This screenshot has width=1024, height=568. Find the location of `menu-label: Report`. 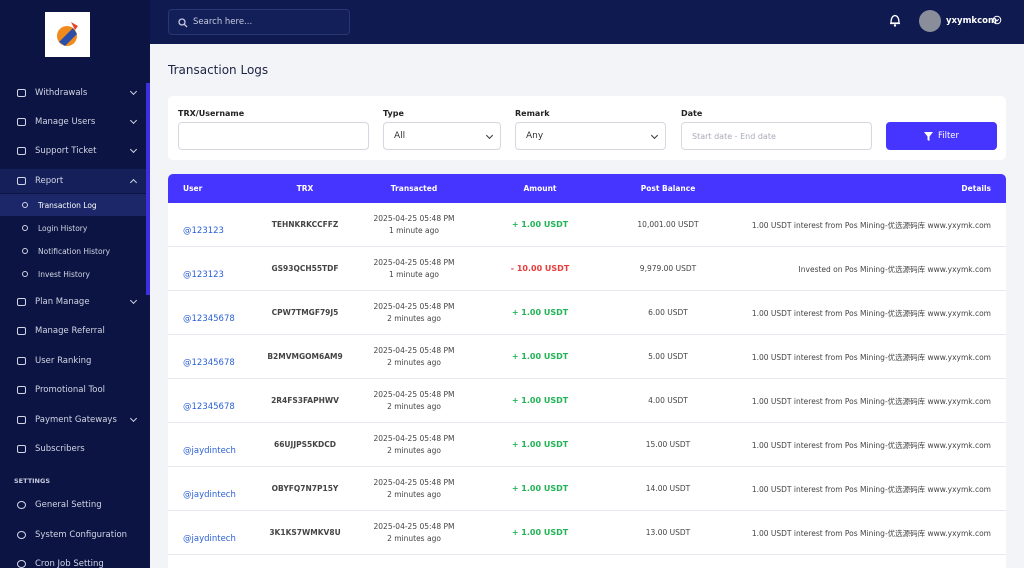

menu-label: Report is located at coordinates (49, 181).